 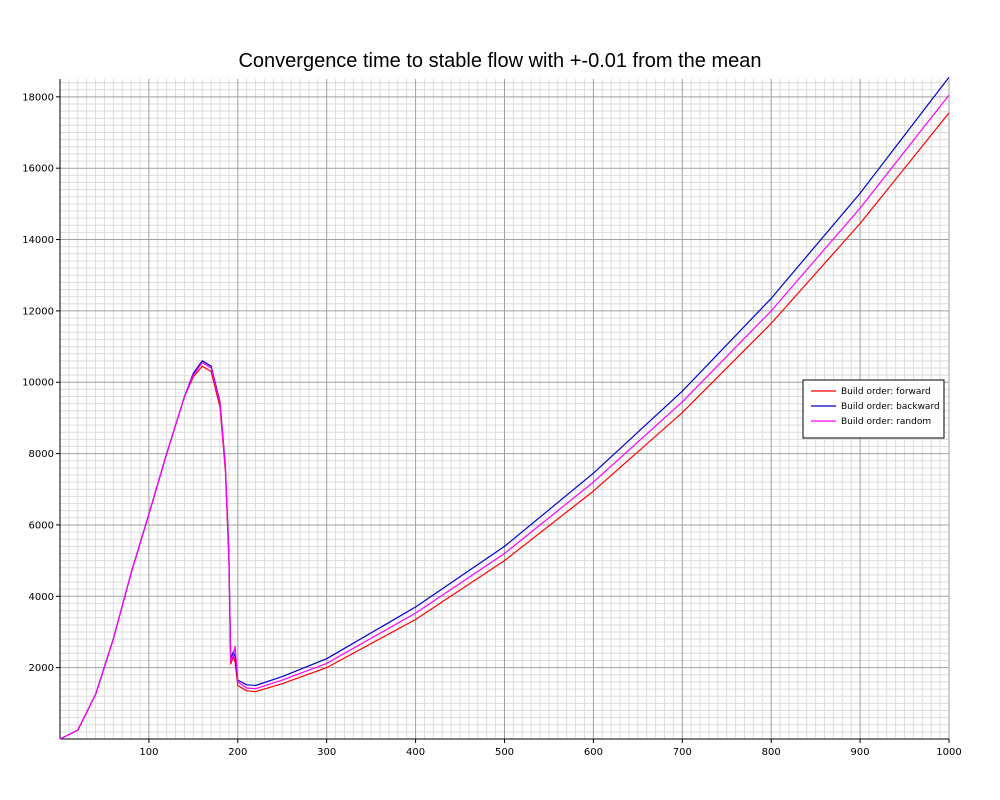 What do you see at coordinates (41, 525) in the screenshot?
I see `y-tick-label: 6000` at bounding box center [41, 525].